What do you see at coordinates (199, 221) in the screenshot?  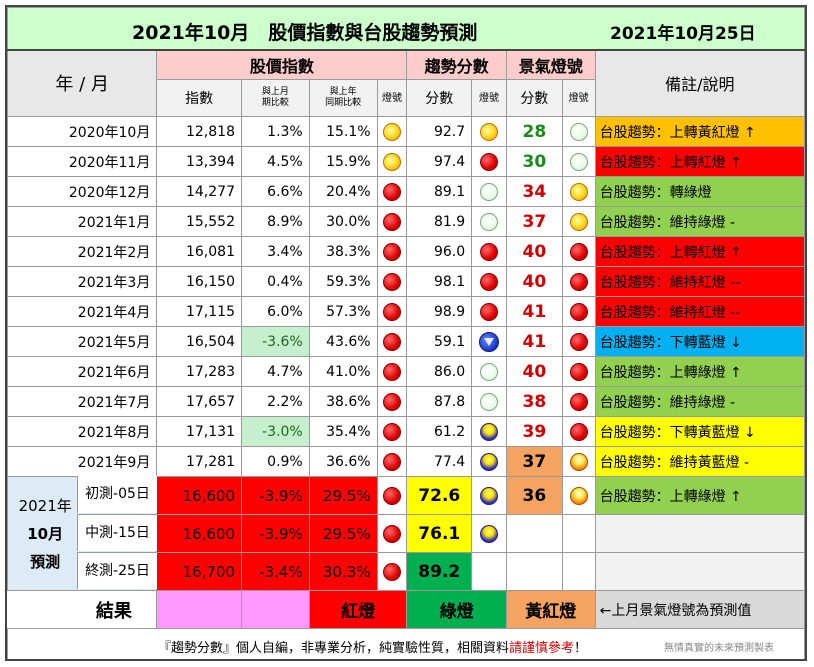 I see `row-index: 15,552` at bounding box center [199, 221].